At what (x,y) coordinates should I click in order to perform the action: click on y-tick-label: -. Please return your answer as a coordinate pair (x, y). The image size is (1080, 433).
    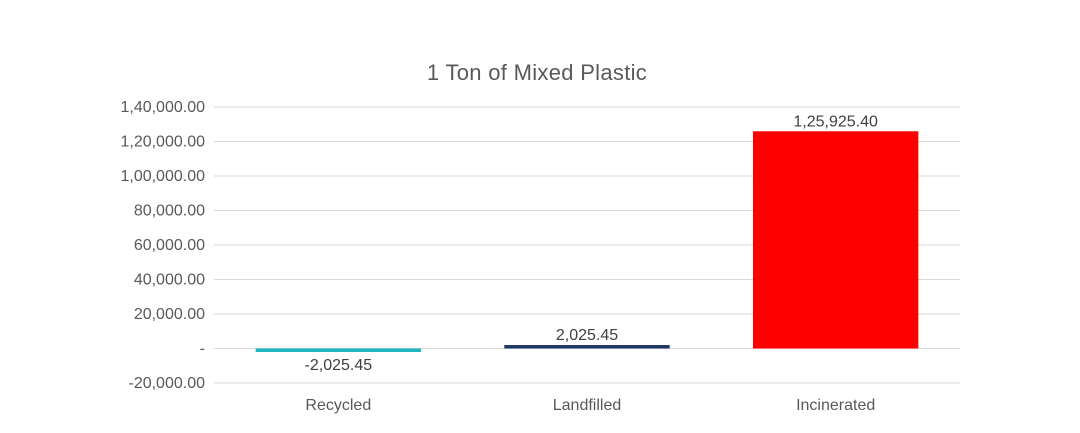
    Looking at the image, I should click on (202, 349).